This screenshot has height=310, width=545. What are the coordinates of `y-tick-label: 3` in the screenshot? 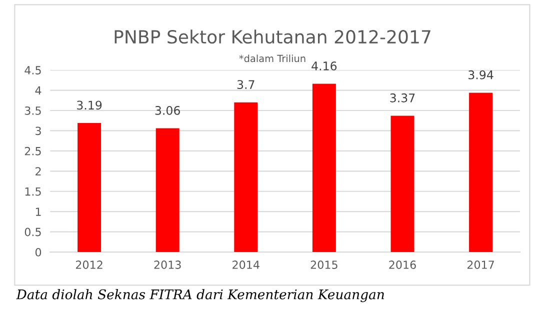 It's located at (38, 131).